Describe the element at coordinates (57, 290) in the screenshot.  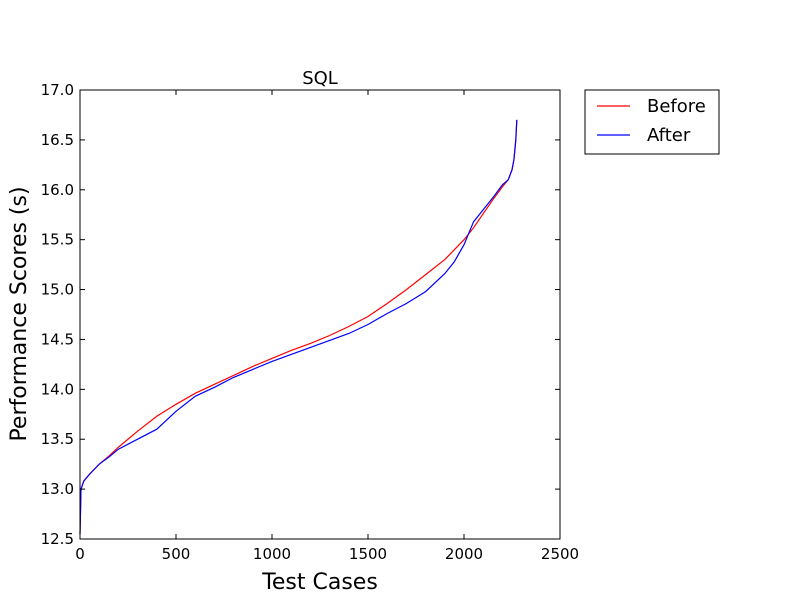
I see `y-tick-label: 15.0` at that location.